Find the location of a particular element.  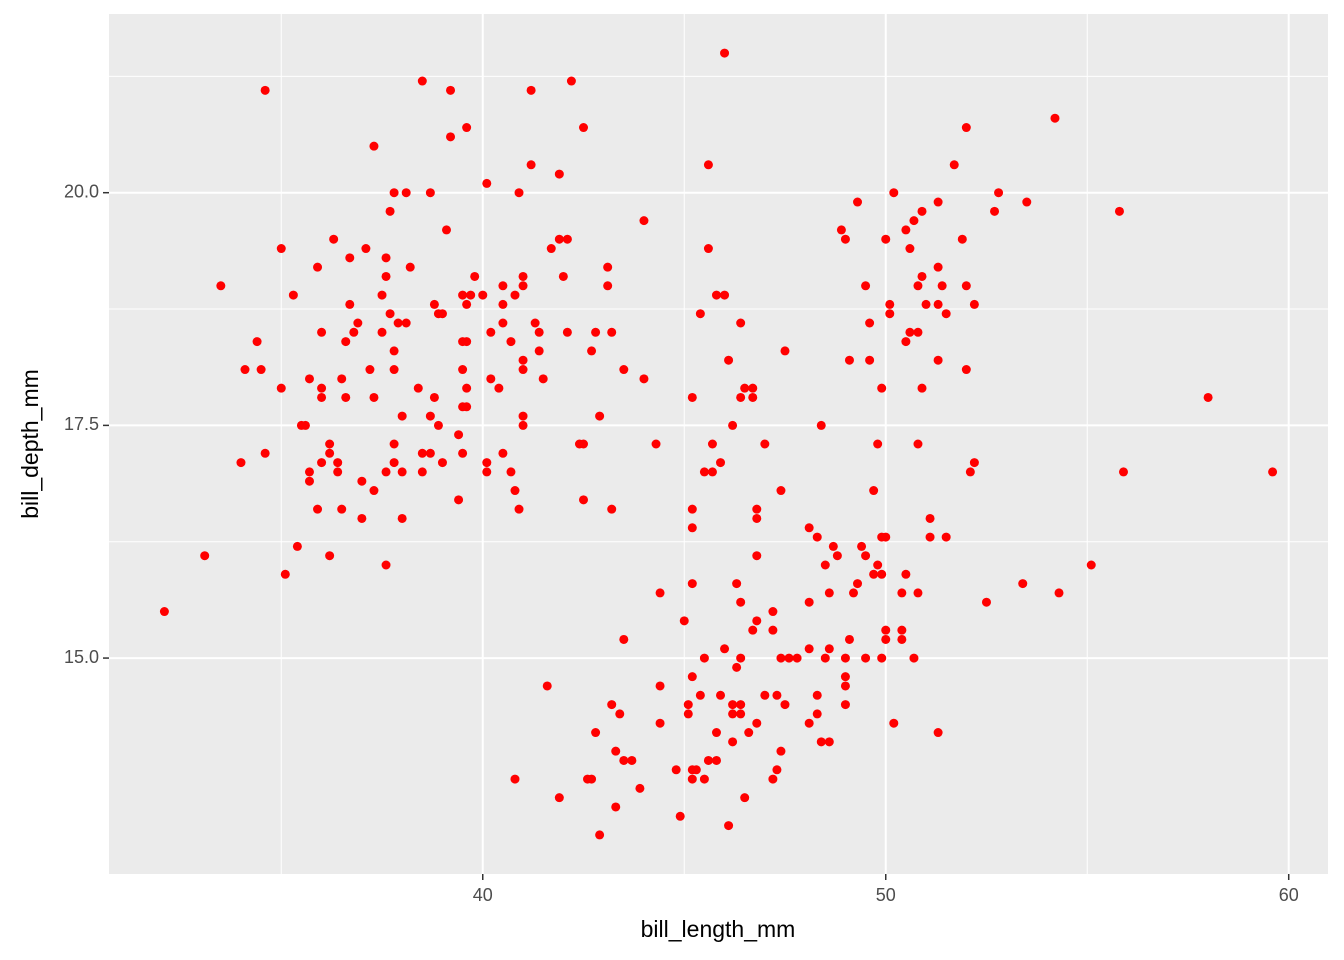

y-tick-label: 20.0 is located at coordinates (81, 191).